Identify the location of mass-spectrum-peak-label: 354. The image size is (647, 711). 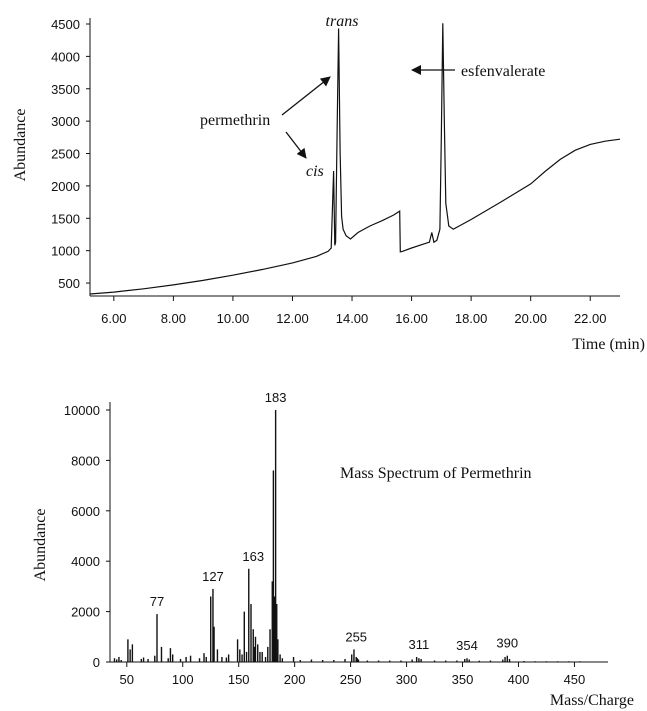
(467, 645).